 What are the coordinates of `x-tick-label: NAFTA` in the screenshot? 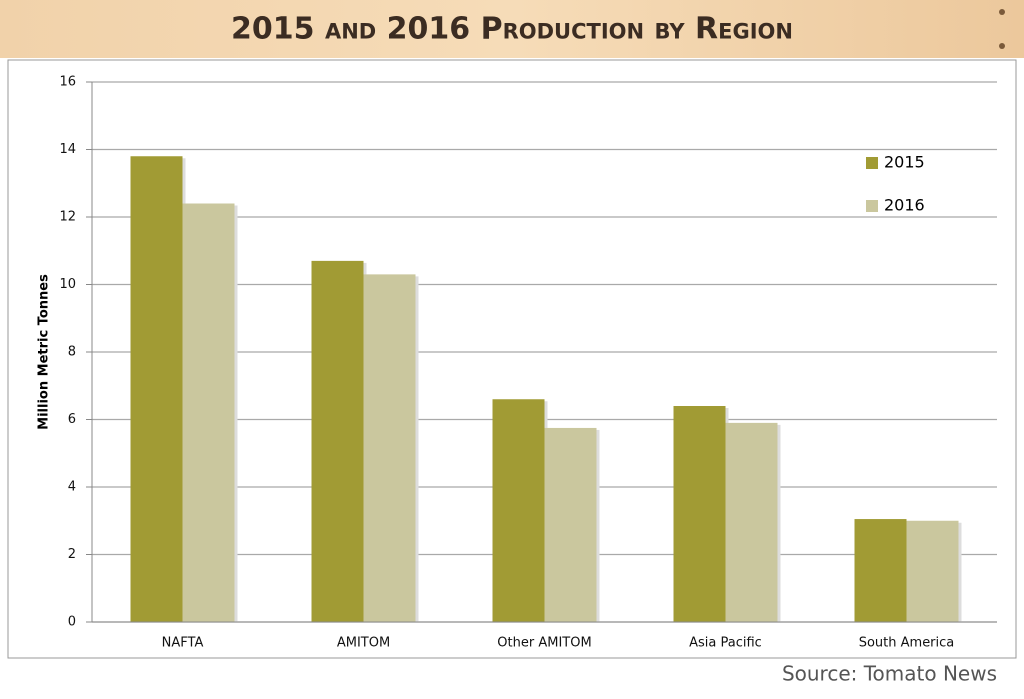 It's located at (183, 643).